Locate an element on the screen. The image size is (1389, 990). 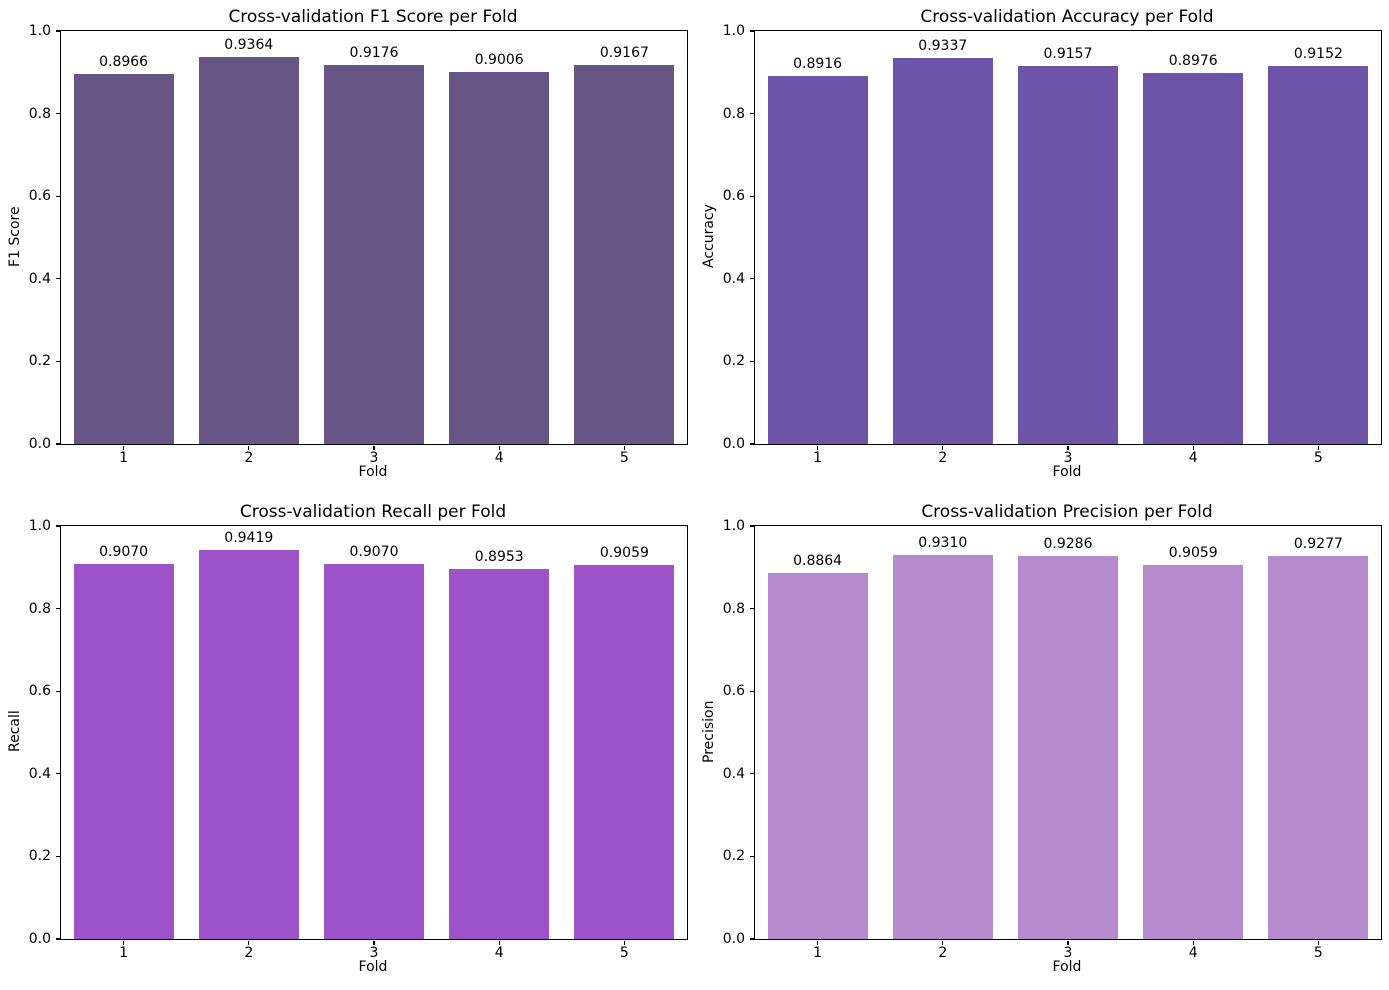
bar-value-label: 0.9152 is located at coordinates (1318, 54).